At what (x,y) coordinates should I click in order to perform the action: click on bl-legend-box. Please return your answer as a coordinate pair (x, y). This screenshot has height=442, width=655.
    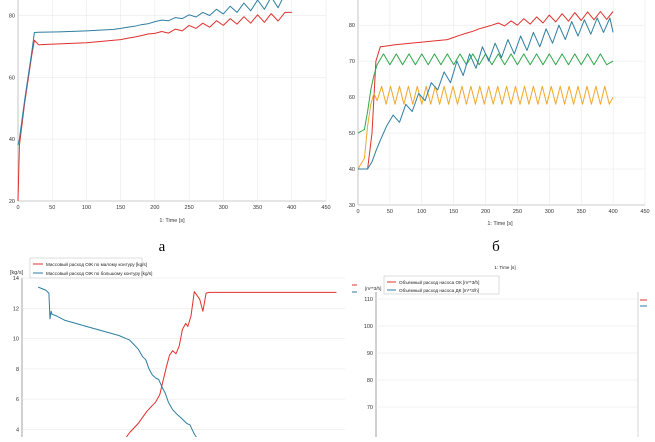
    Looking at the image, I should click on (86, 268).